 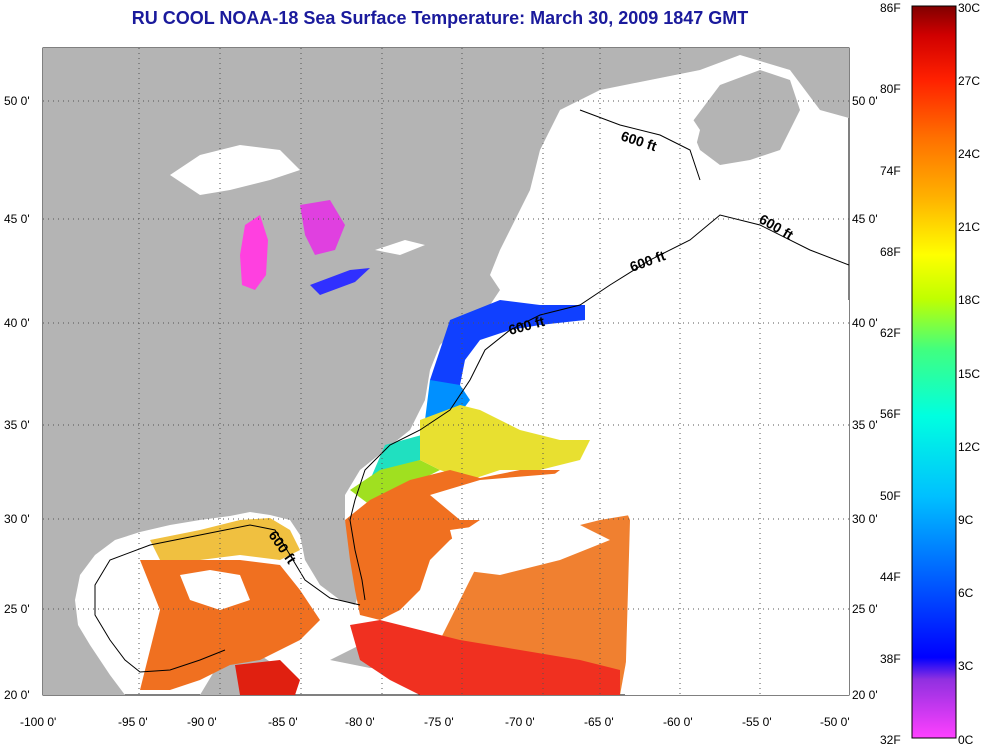 What do you see at coordinates (890, 659) in the screenshot?
I see `cb-f-label: 38F` at bounding box center [890, 659].